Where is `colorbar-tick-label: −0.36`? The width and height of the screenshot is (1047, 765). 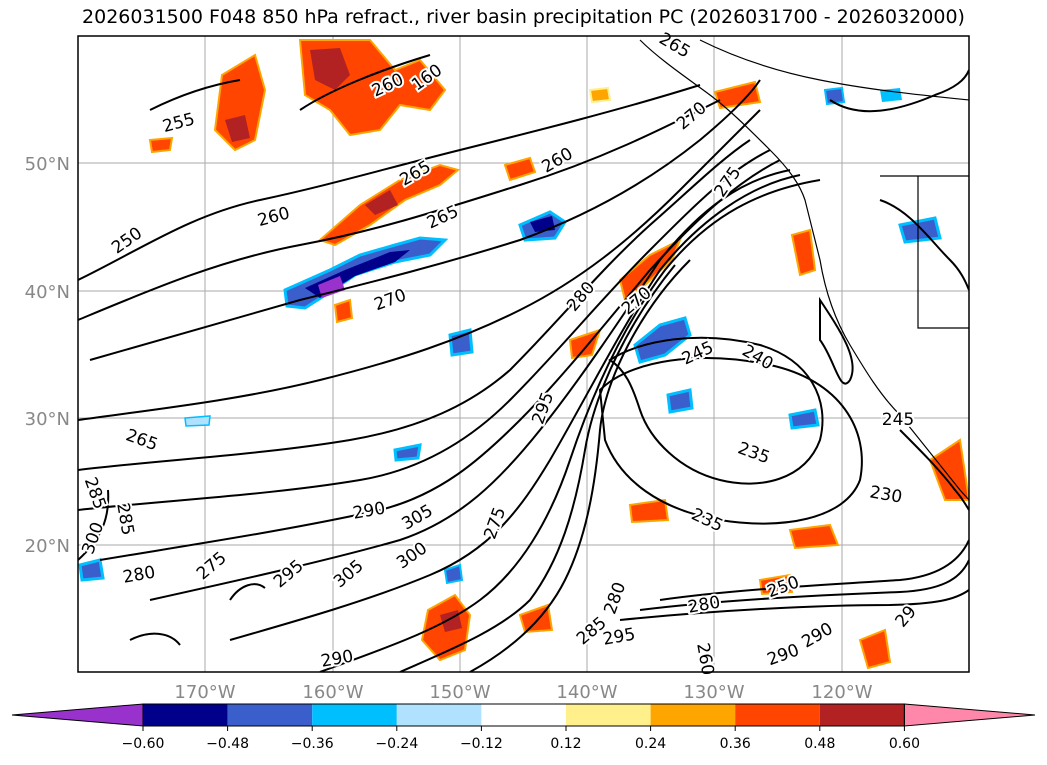
colorbar-tick-label: −0.36 is located at coordinates (312, 744).